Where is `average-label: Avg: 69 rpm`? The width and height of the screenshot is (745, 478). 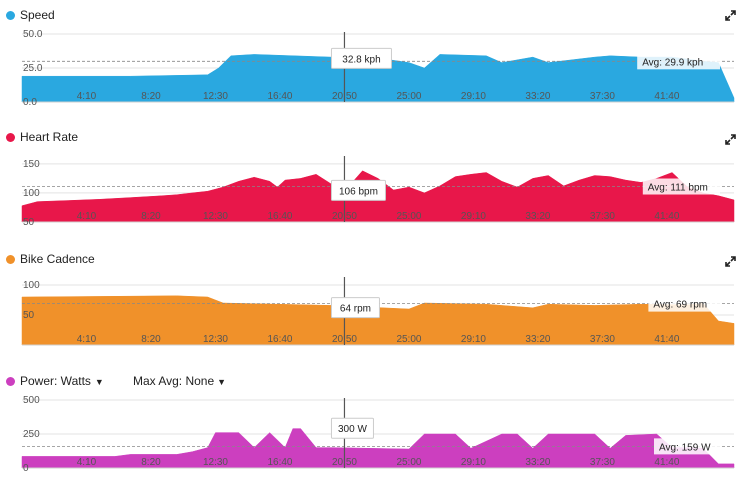 average-label: Avg: 69 rpm is located at coordinates (680, 305).